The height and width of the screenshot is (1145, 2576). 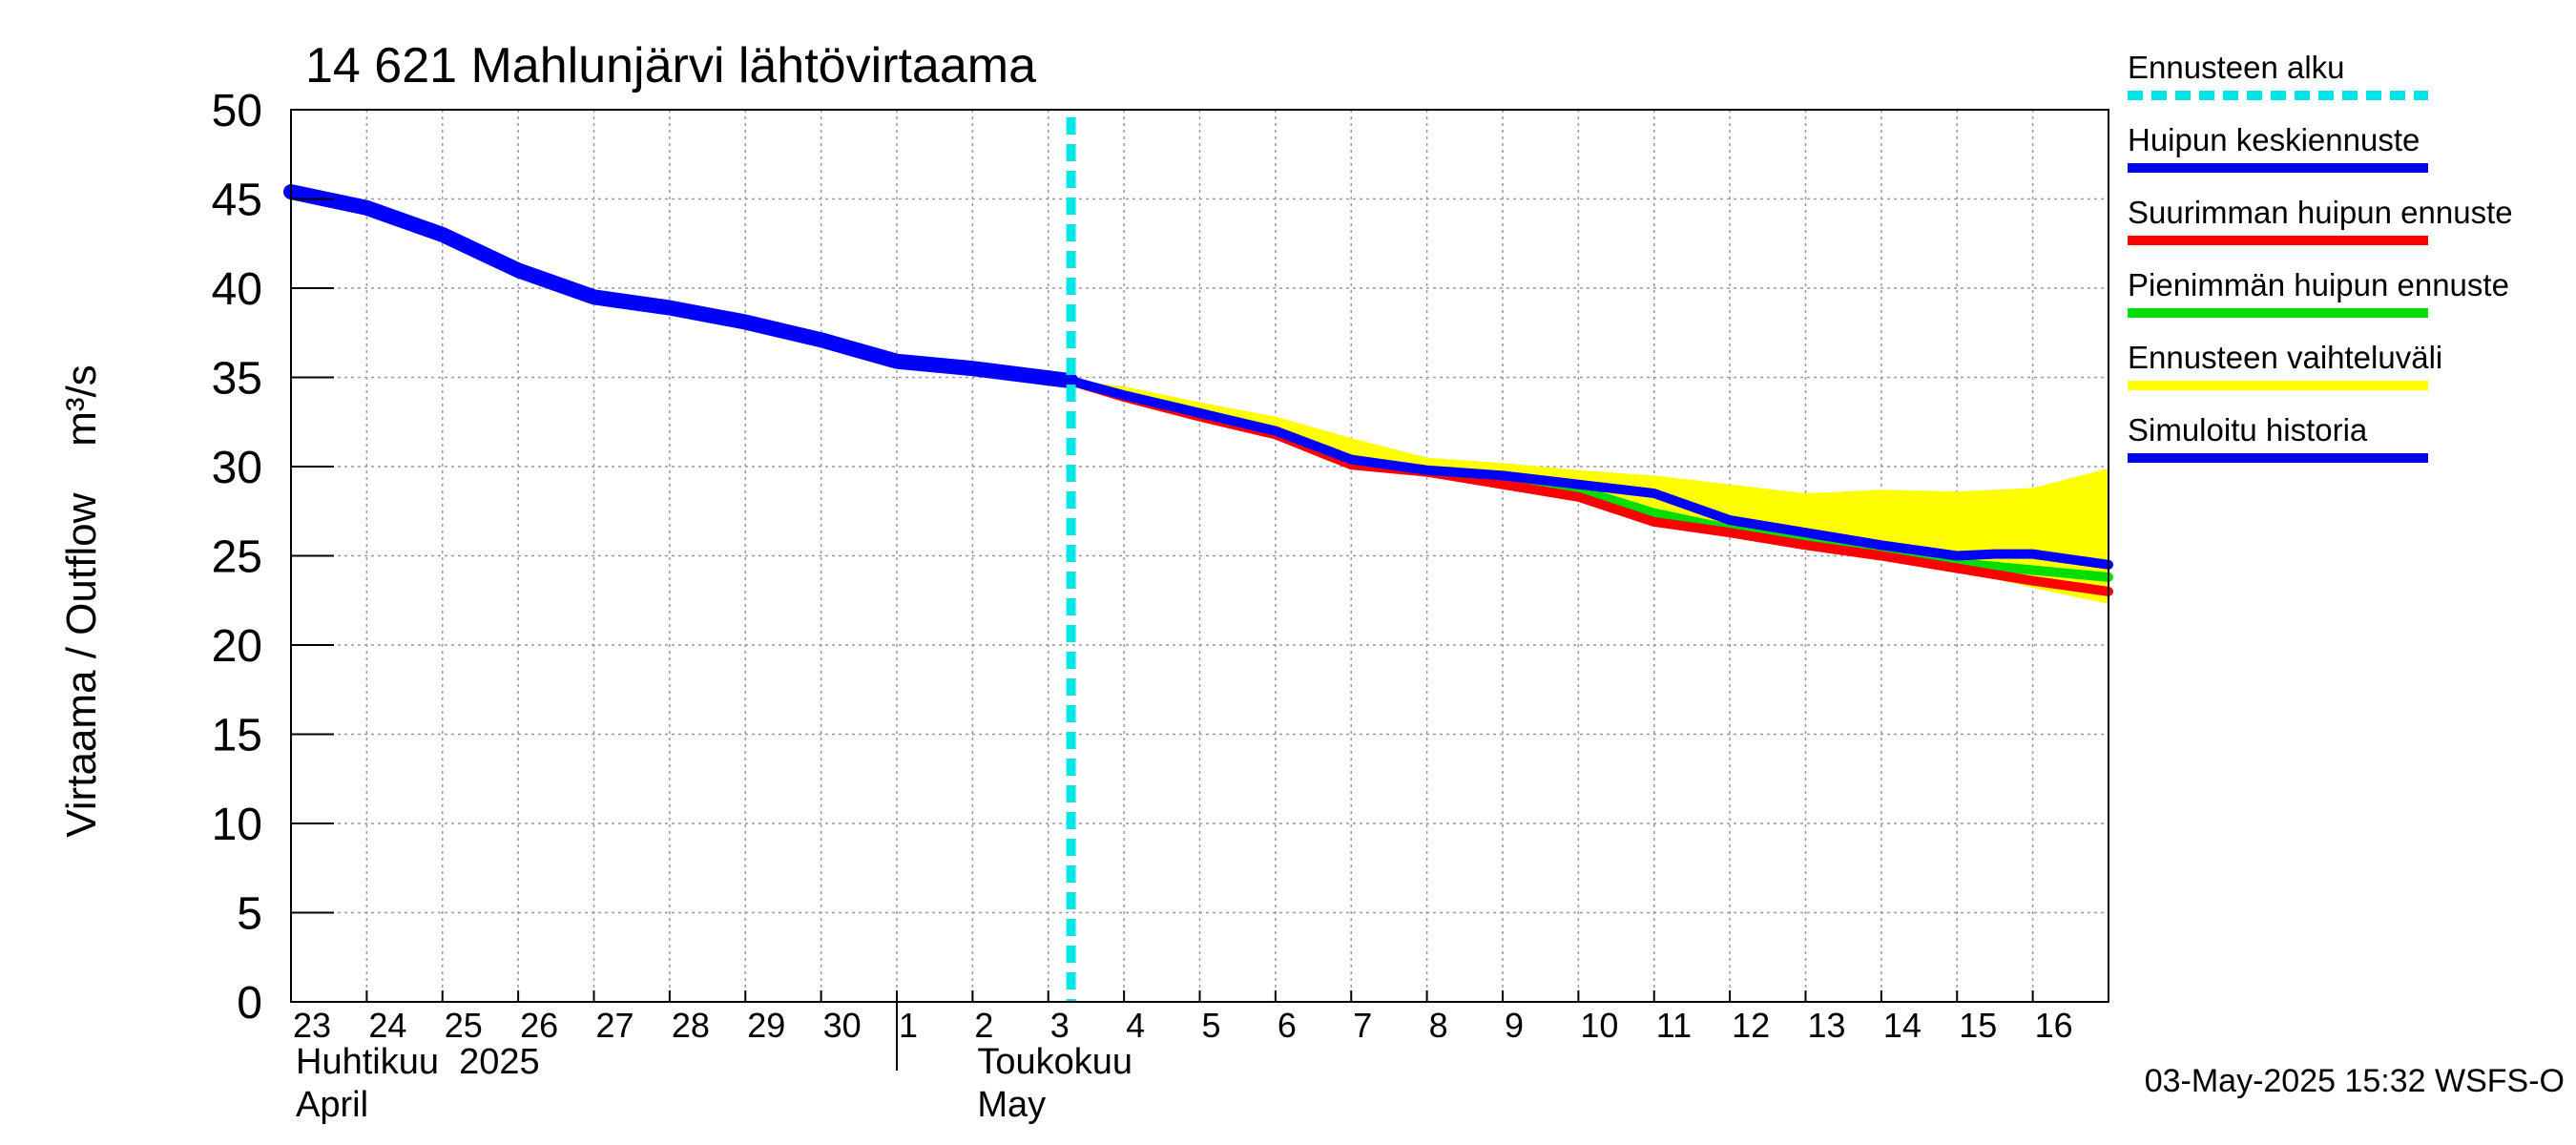 What do you see at coordinates (766, 1025) in the screenshot?
I see `x-tick-label: 29` at bounding box center [766, 1025].